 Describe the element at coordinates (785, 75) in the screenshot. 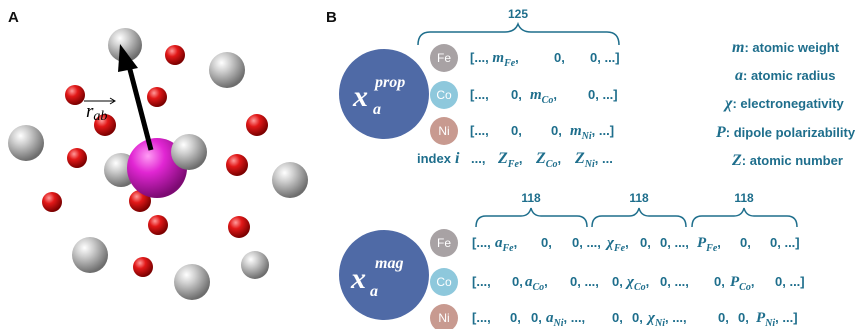

I see `legend-item-a: a: atomic radius` at that location.